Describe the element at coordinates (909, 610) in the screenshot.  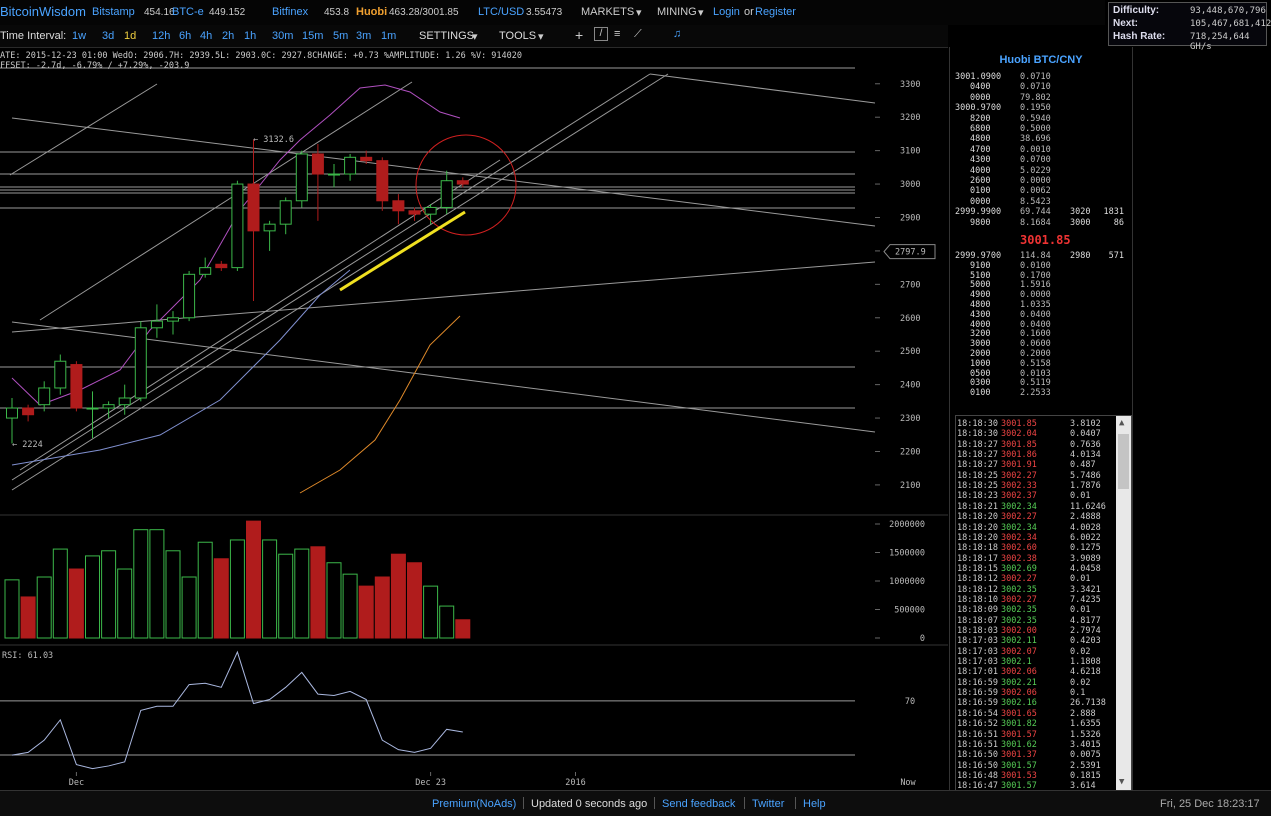
I see `volume-tick-label: 500000` at that location.